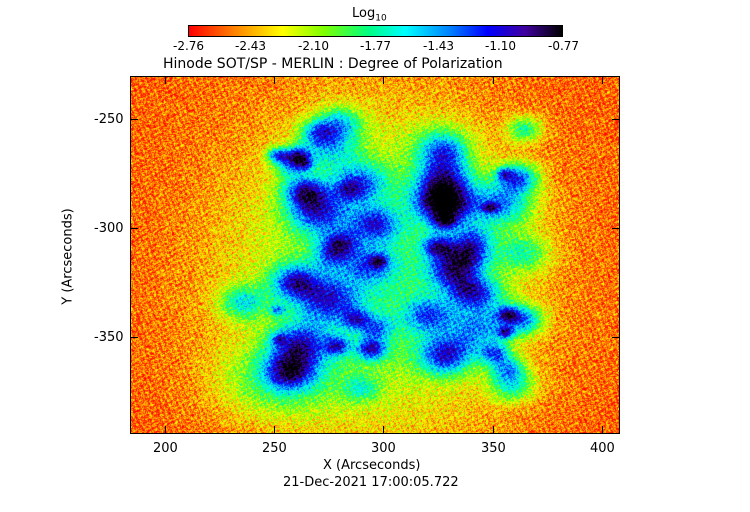  I want to click on x-tick-label: 400, so click(602, 448).